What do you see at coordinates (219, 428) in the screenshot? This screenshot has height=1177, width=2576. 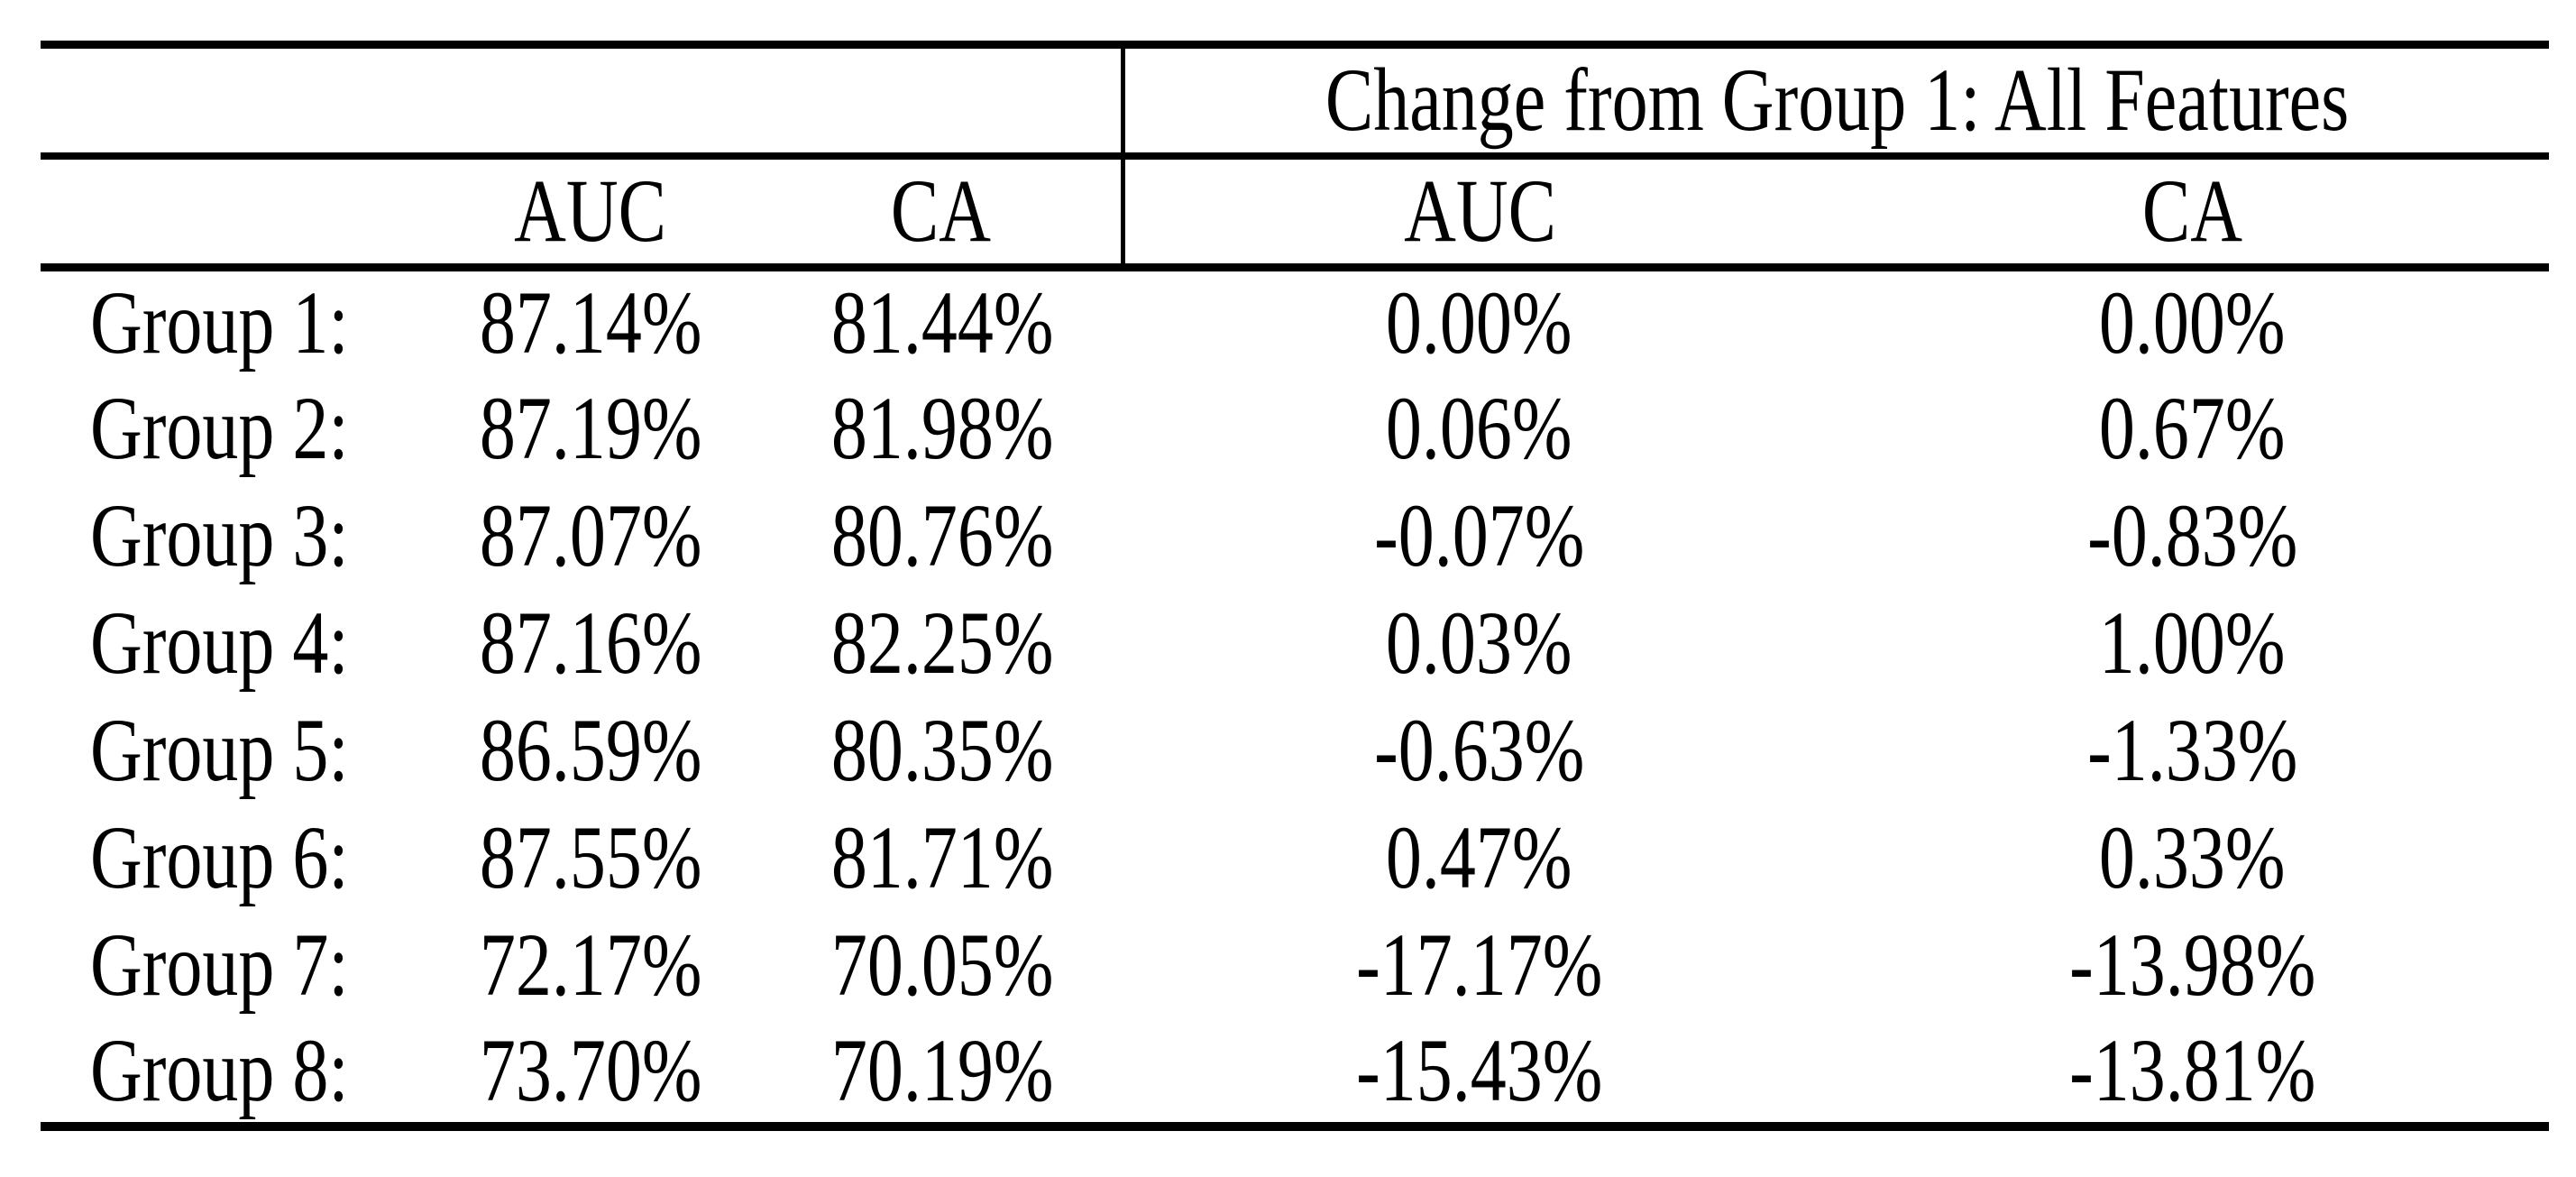 I see `group-label: Group 2:` at bounding box center [219, 428].